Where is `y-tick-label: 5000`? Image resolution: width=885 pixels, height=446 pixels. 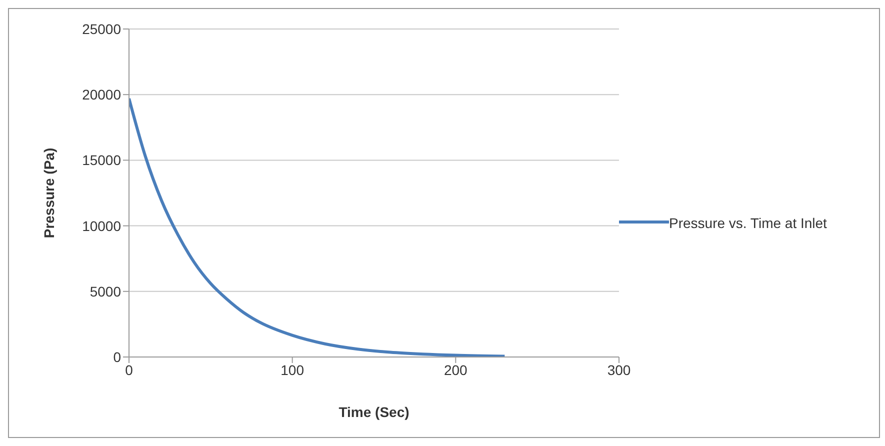 y-tick-label: 5000 is located at coordinates (106, 291).